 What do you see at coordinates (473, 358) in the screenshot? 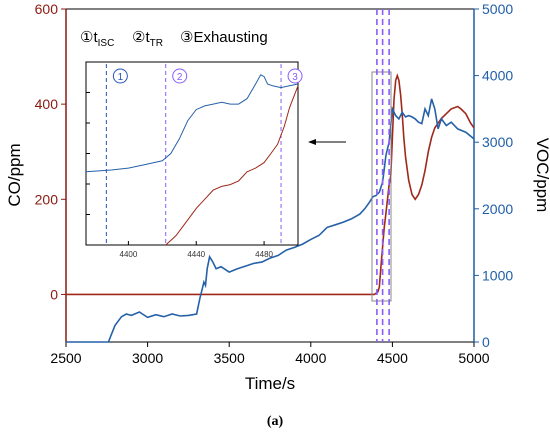
I see `x-tick-label: 5000` at bounding box center [473, 358].